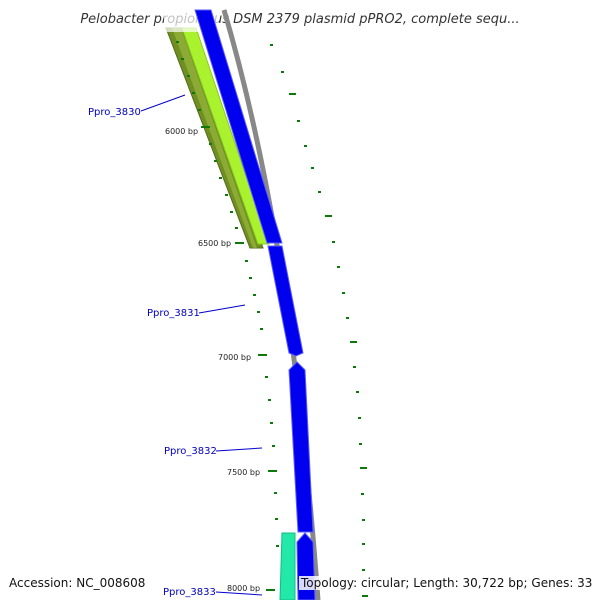  What do you see at coordinates (234, 357) in the screenshot?
I see `tick-label-7000: 7000 bp` at bounding box center [234, 357].